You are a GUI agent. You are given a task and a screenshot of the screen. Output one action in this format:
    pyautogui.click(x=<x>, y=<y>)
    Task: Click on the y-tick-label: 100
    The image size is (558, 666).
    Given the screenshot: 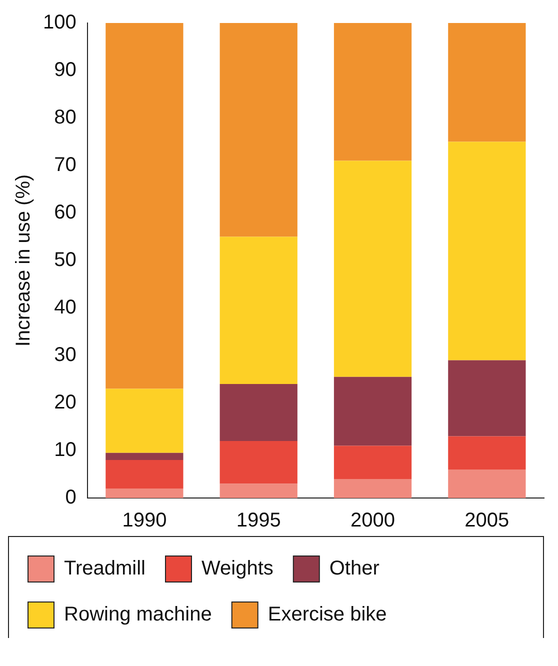 What is the action you would take?
    pyautogui.click(x=59, y=23)
    